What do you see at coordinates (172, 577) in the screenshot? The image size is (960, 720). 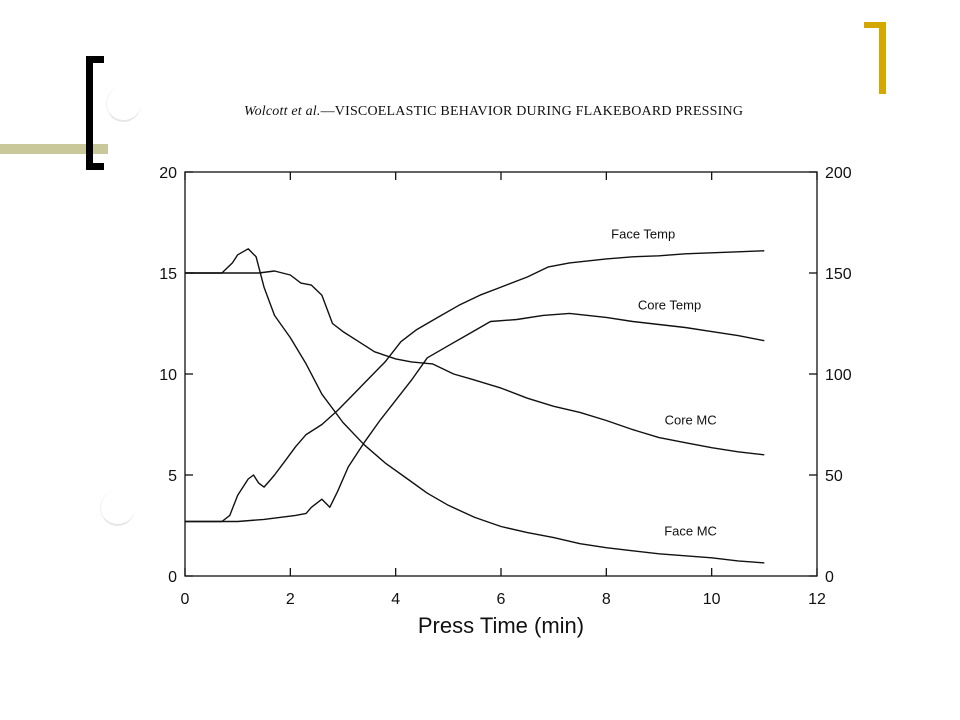 I see `y-left-tick-label-0: 0` at bounding box center [172, 577].